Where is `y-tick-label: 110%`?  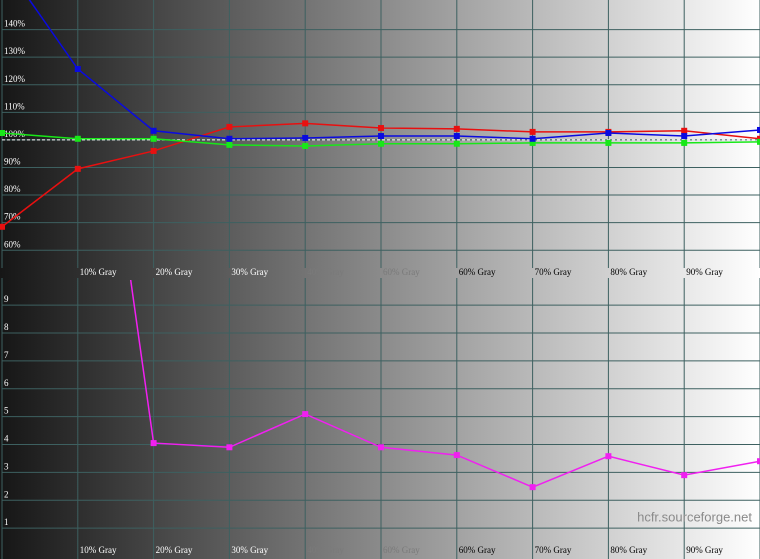
y-tick-label: 110% is located at coordinates (14, 106).